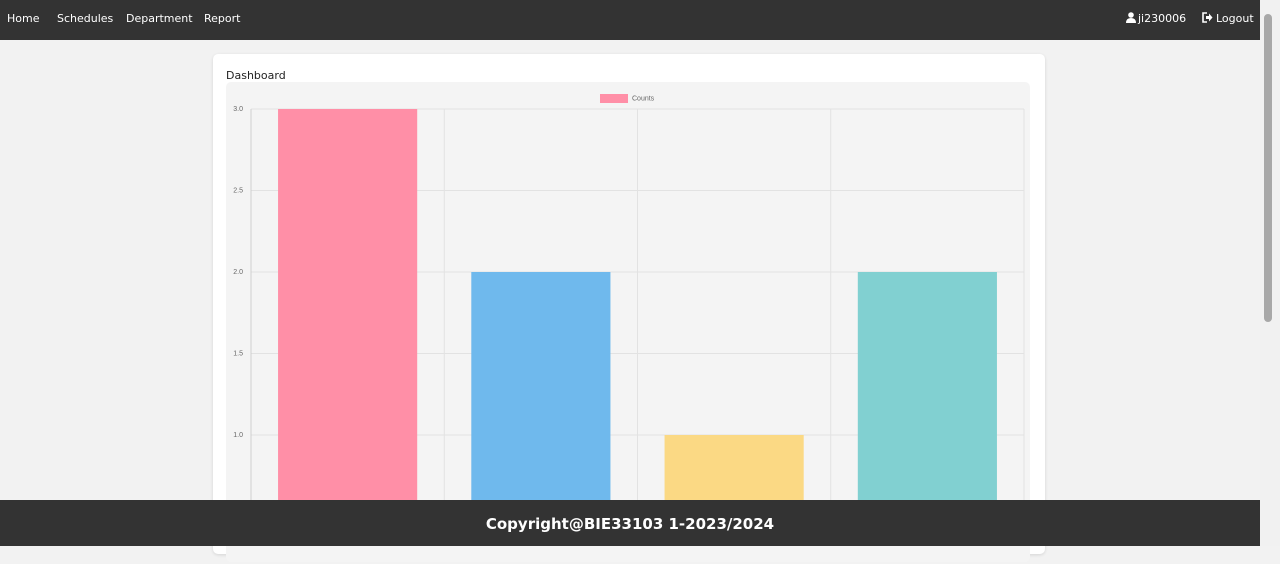 The width and height of the screenshot is (1280, 564). I want to click on legend-swatch, so click(614, 98).